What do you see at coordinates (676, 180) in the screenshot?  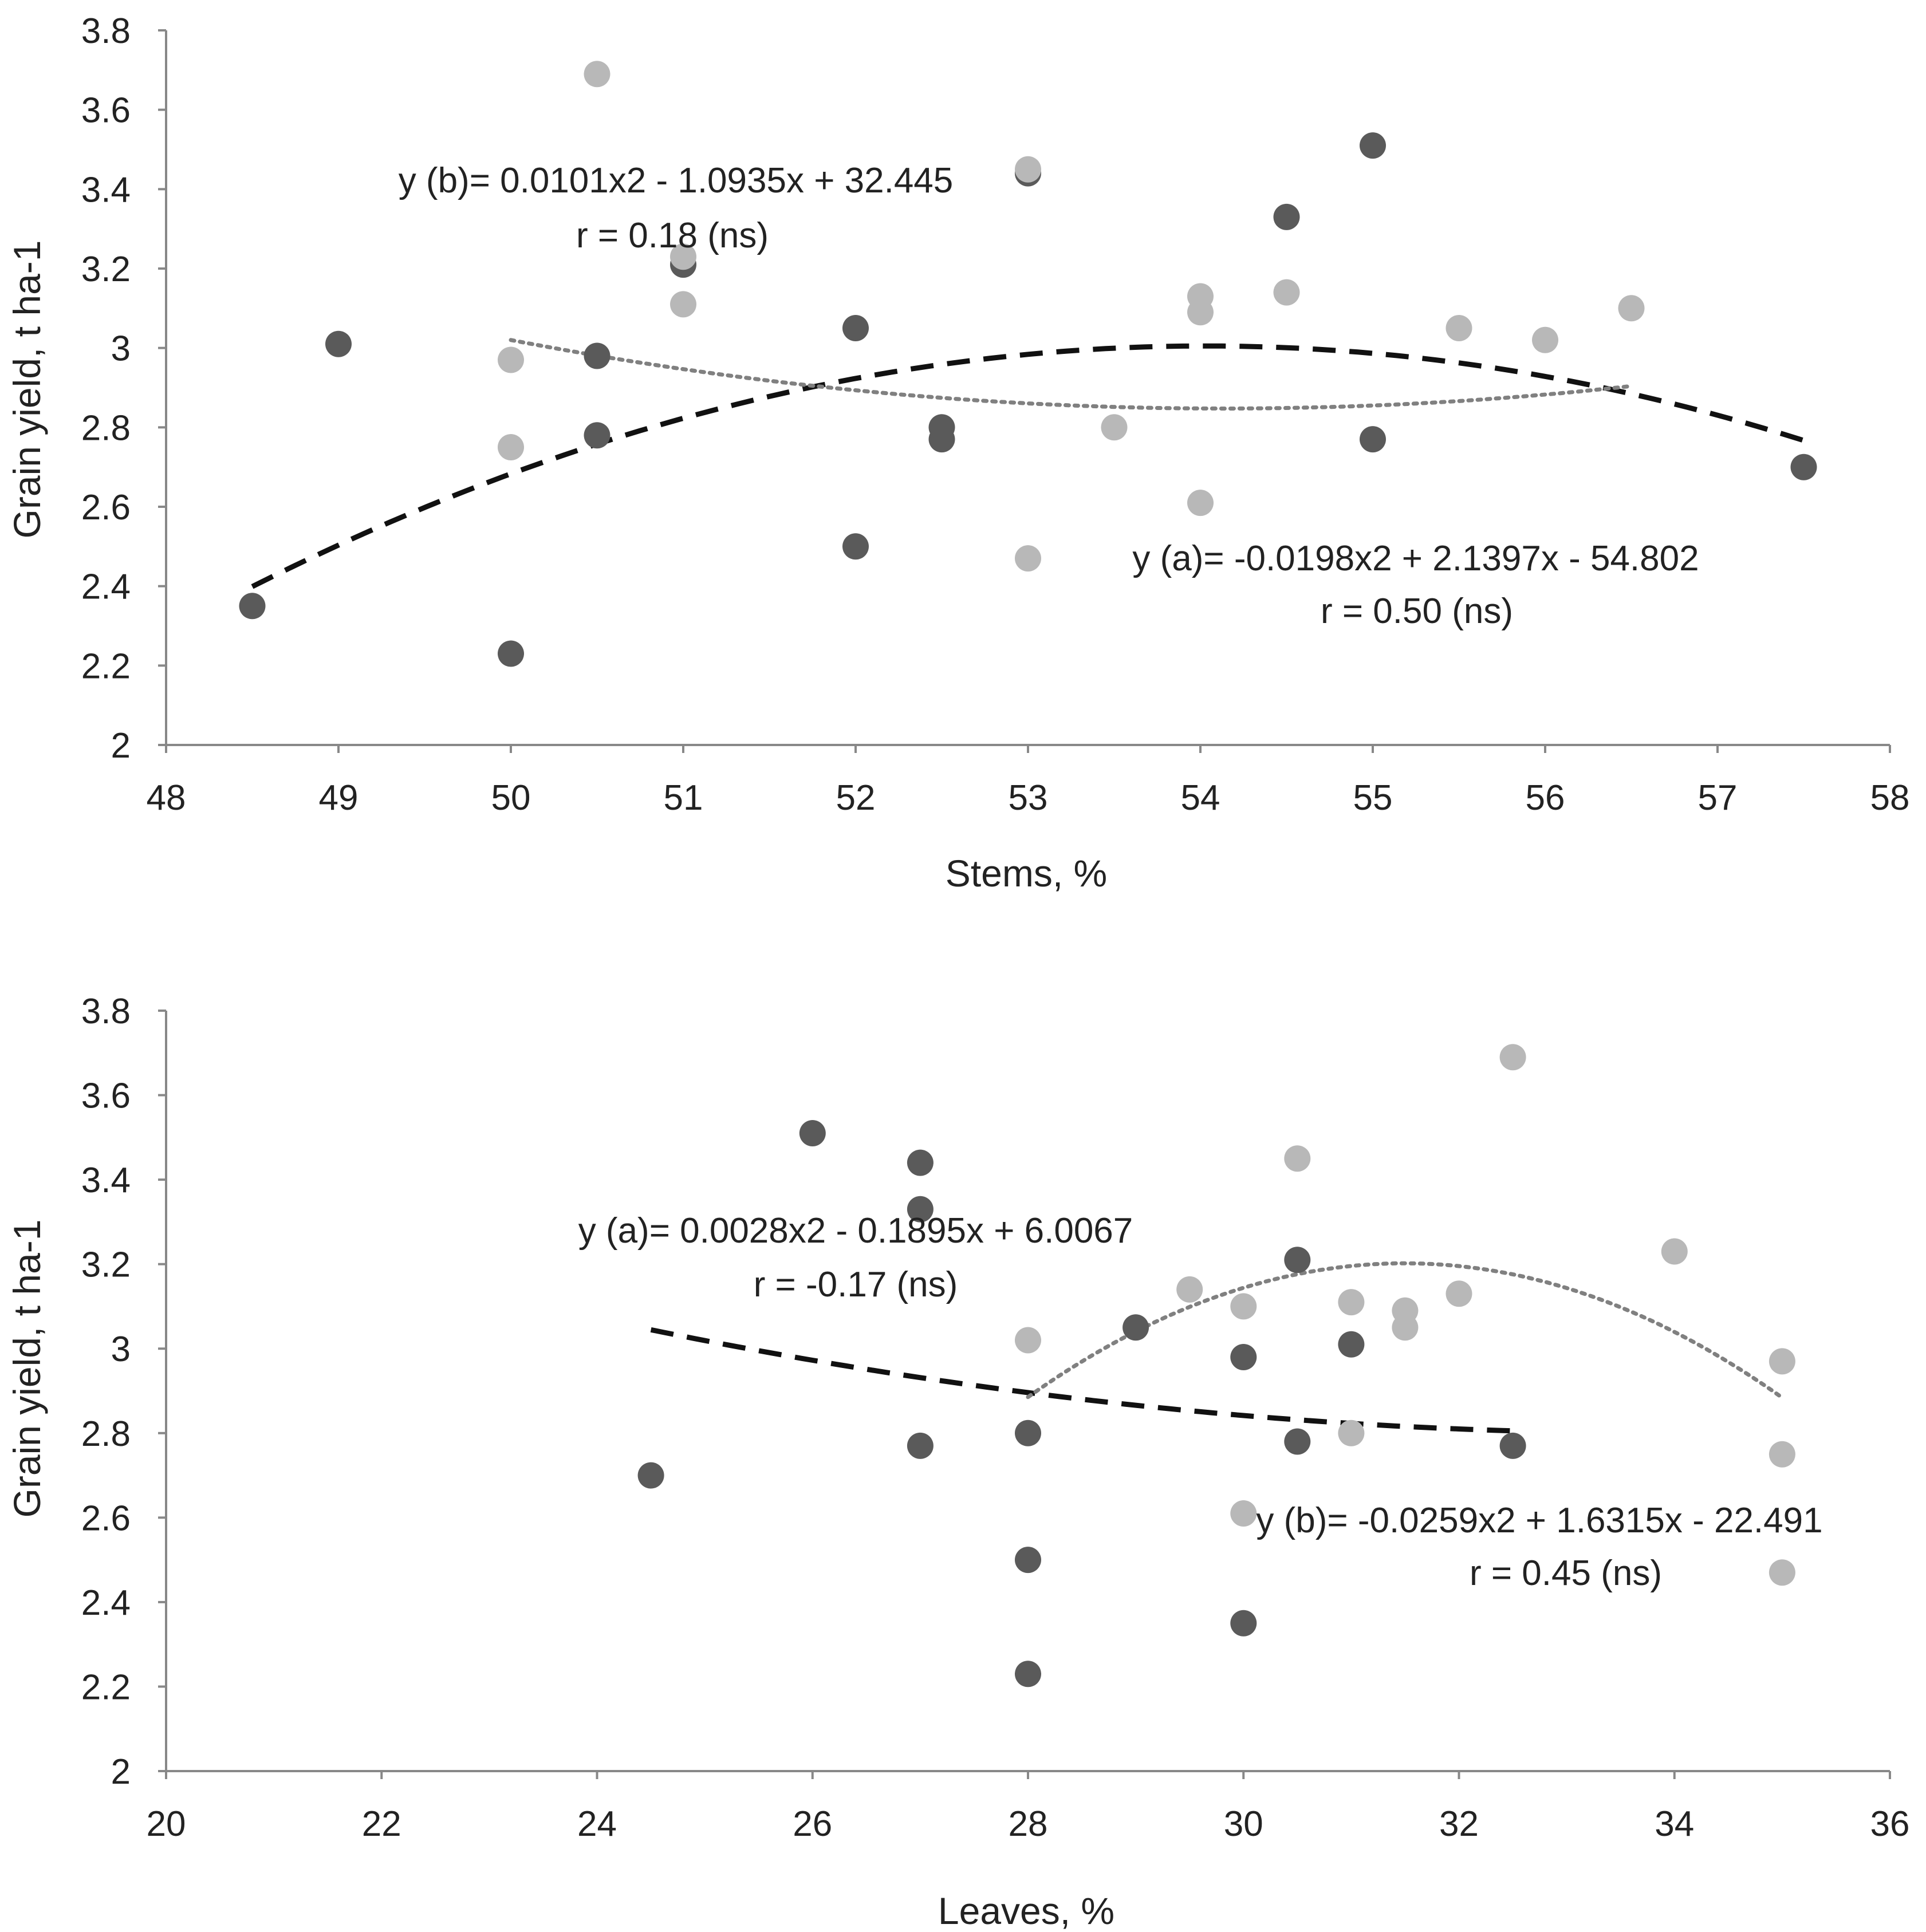 I see `stems-equation-b: y (b)= 0.0101x2 - 1.0935x + 32.445` at bounding box center [676, 180].